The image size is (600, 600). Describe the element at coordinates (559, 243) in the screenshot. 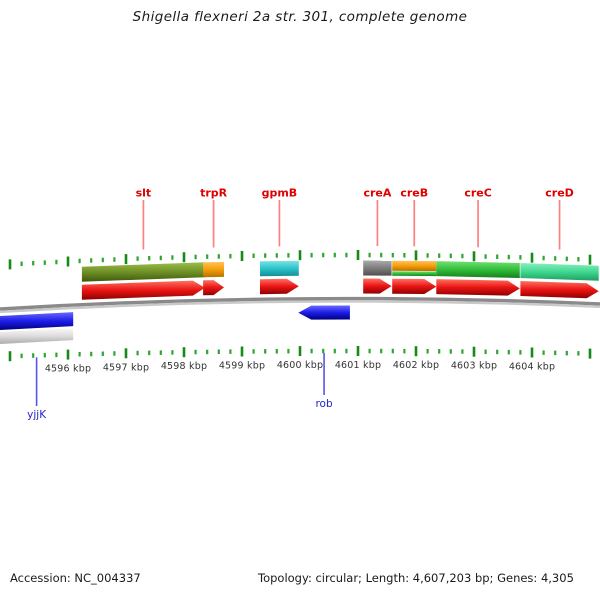

I see `gene-creD: creD` at that location.